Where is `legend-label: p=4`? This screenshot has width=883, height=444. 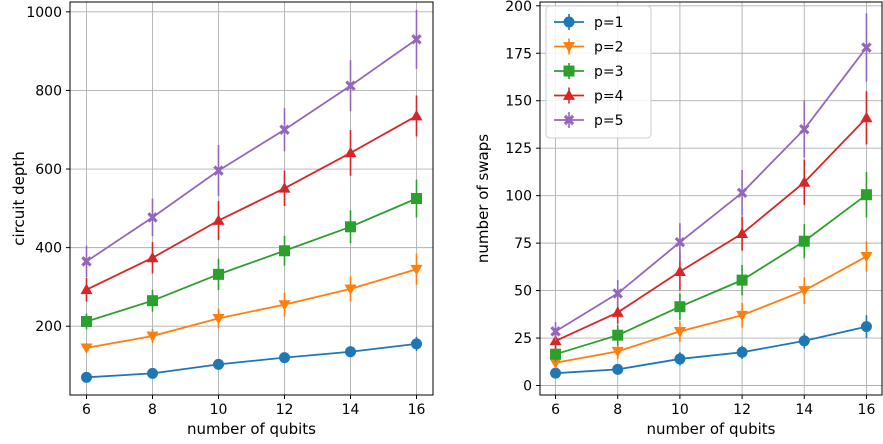 legend-label: p=4 is located at coordinates (609, 97).